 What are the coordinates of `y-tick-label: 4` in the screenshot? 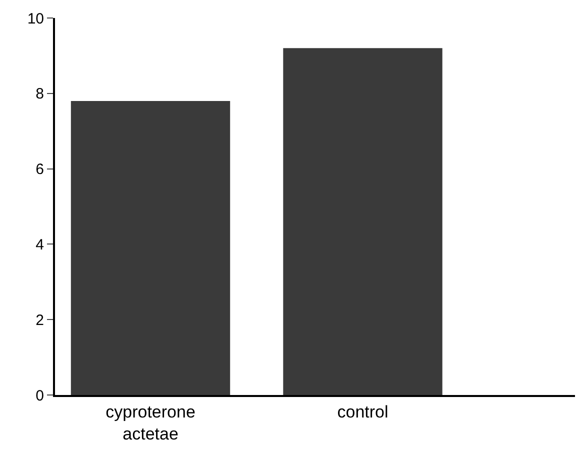 It's located at (40, 245).